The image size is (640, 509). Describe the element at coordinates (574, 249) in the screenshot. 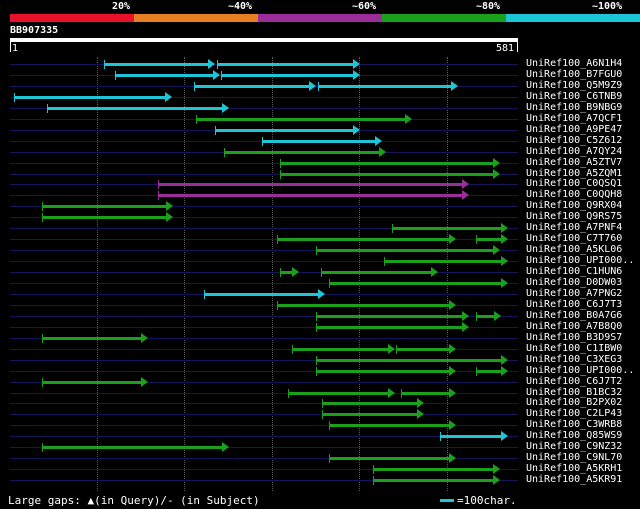

I see `hit-name-link: UniRef100_A5KL06` at that location.